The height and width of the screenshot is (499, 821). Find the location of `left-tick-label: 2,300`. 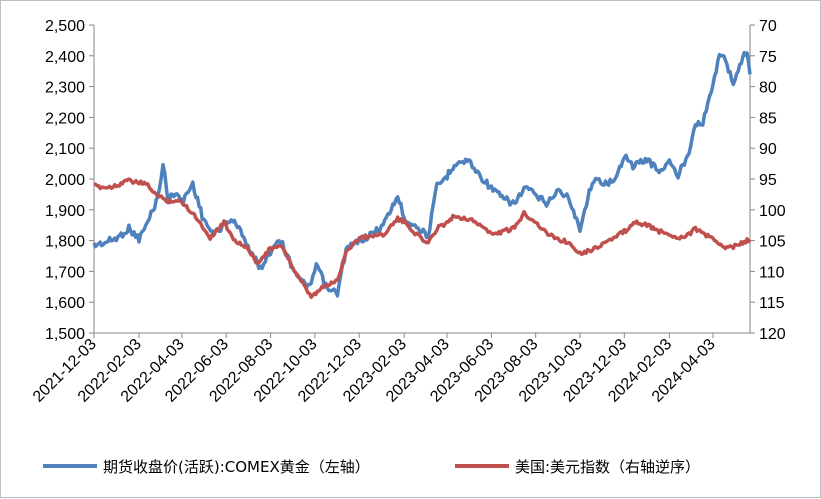

left-tick-label: 2,300 is located at coordinates (65, 88).